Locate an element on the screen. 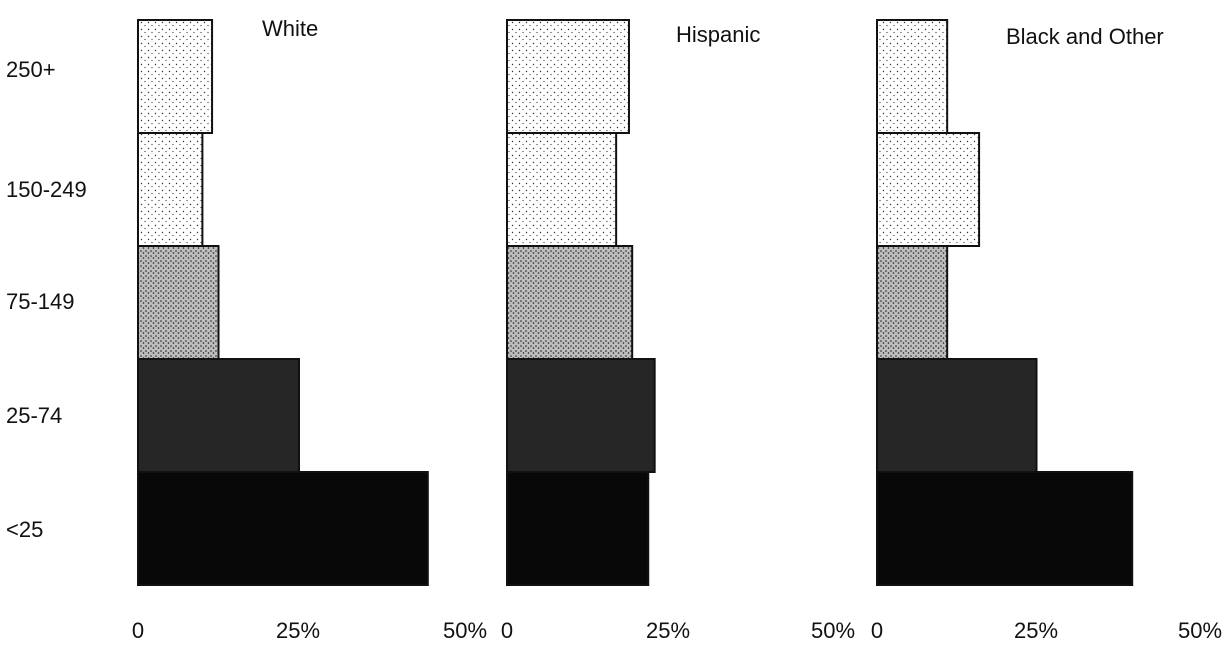 This screenshot has height=647, width=1226. x-axis-black-and-other: 0 25% 50% is located at coordinates (1046, 630).